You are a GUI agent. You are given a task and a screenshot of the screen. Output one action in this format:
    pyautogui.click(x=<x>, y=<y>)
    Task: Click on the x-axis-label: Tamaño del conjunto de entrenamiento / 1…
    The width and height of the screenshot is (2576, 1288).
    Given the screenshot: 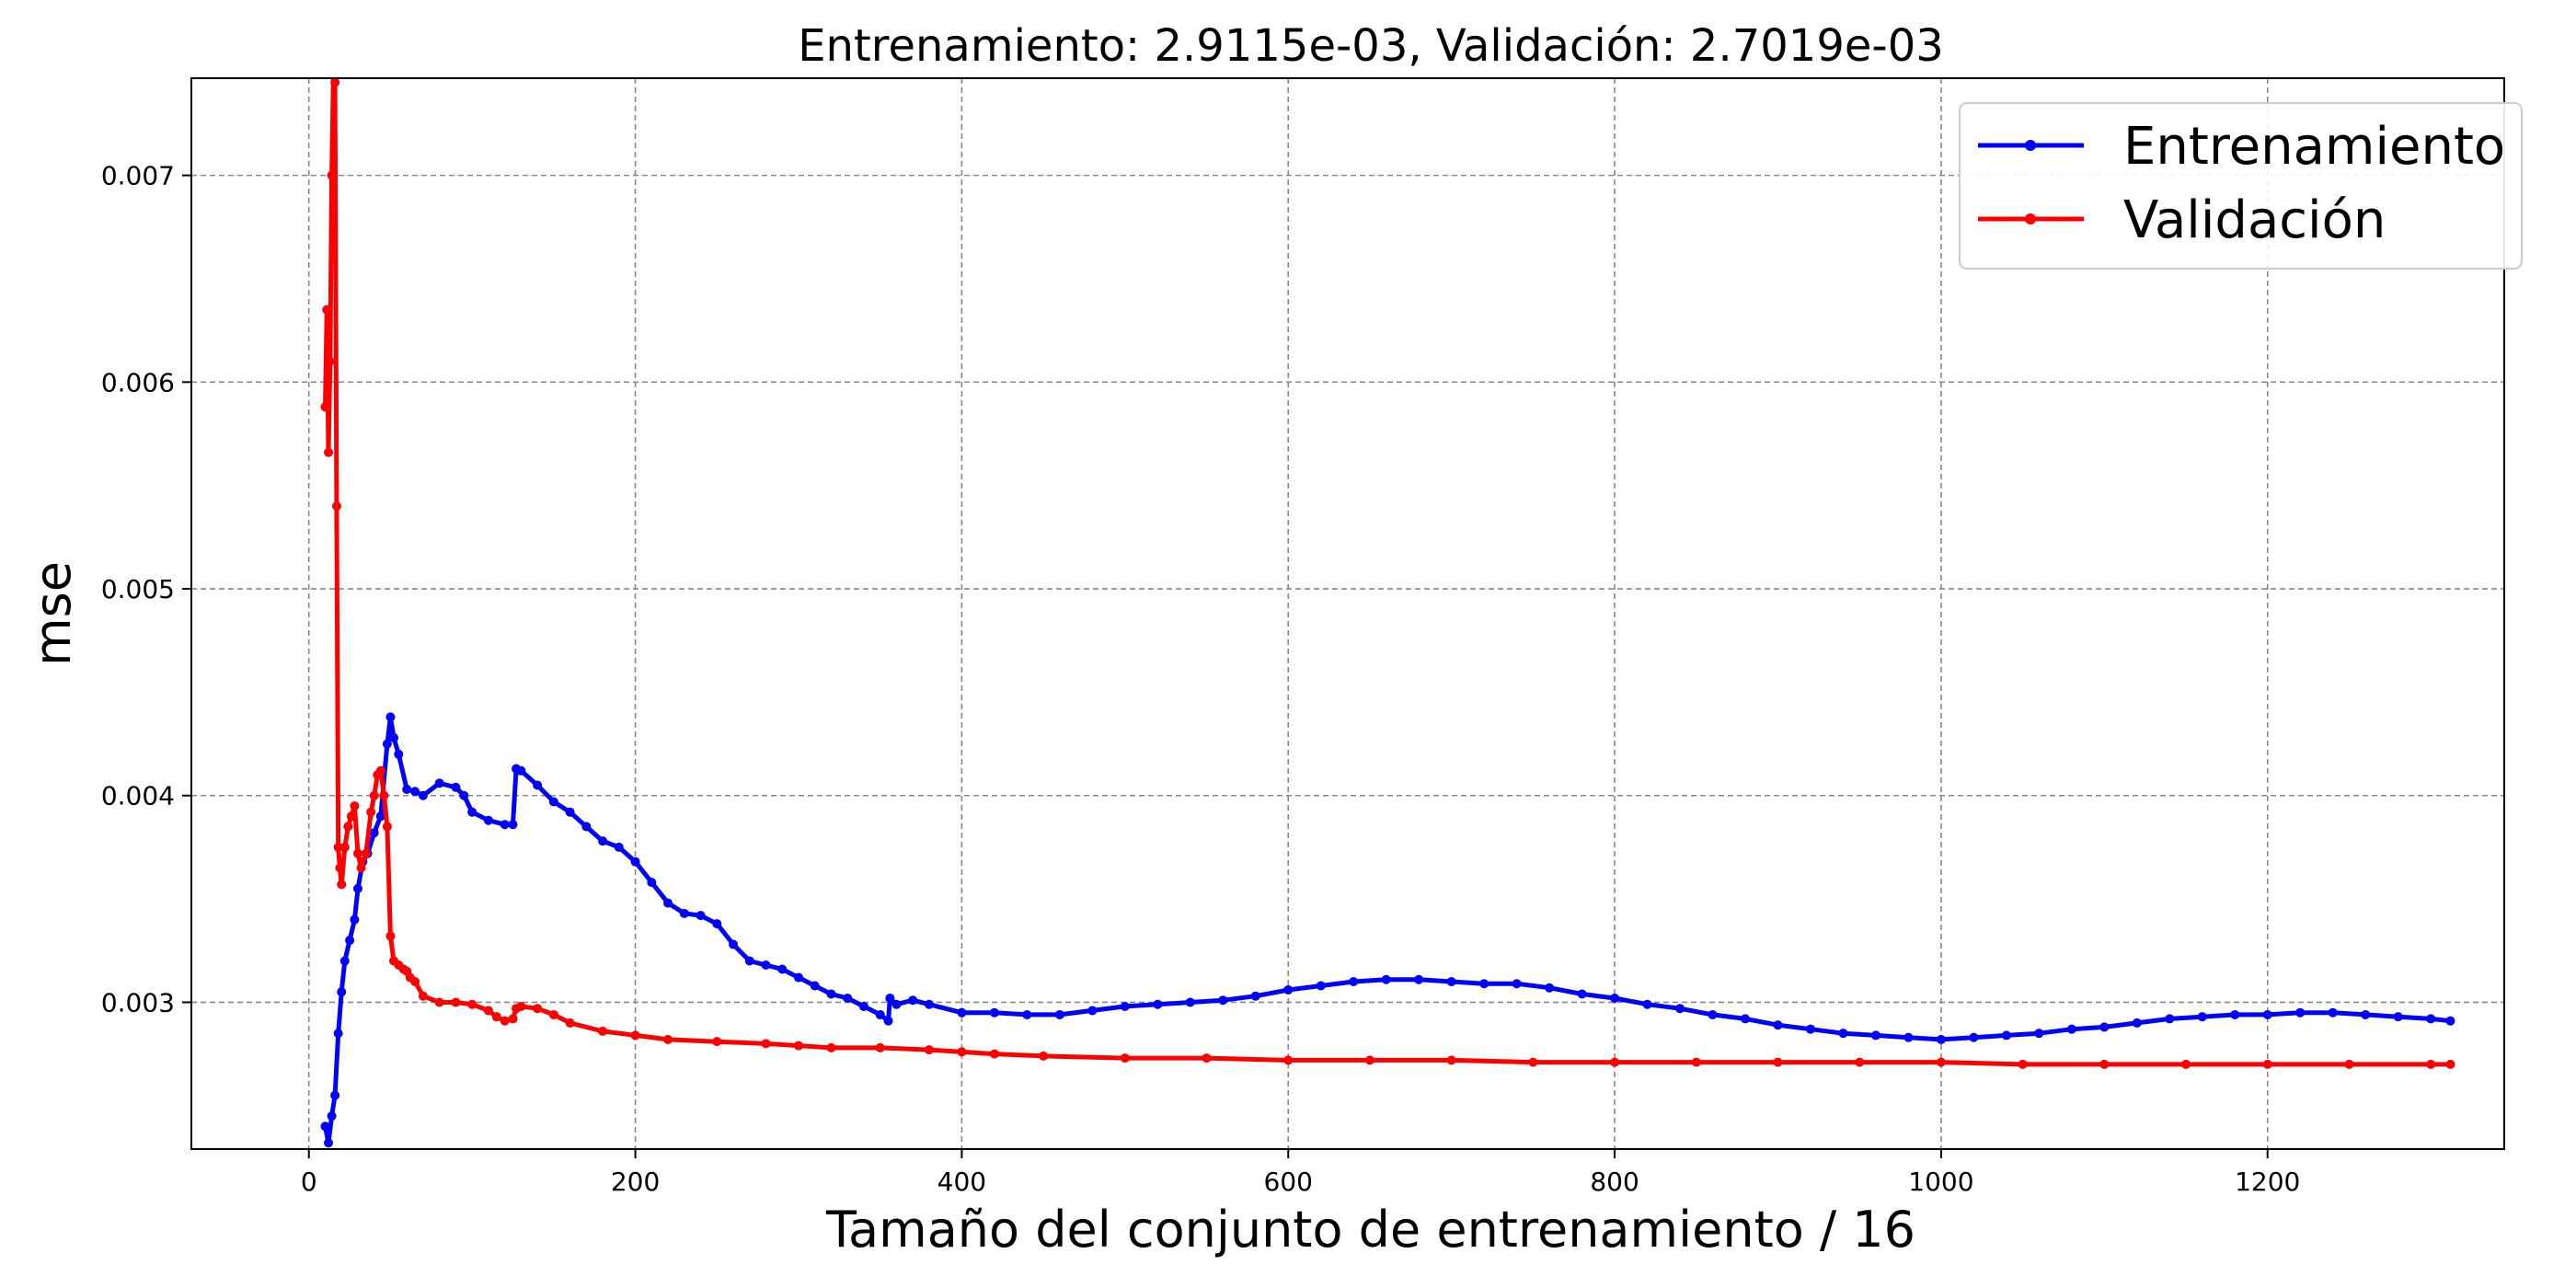 What is the action you would take?
    pyautogui.click(x=1370, y=1230)
    